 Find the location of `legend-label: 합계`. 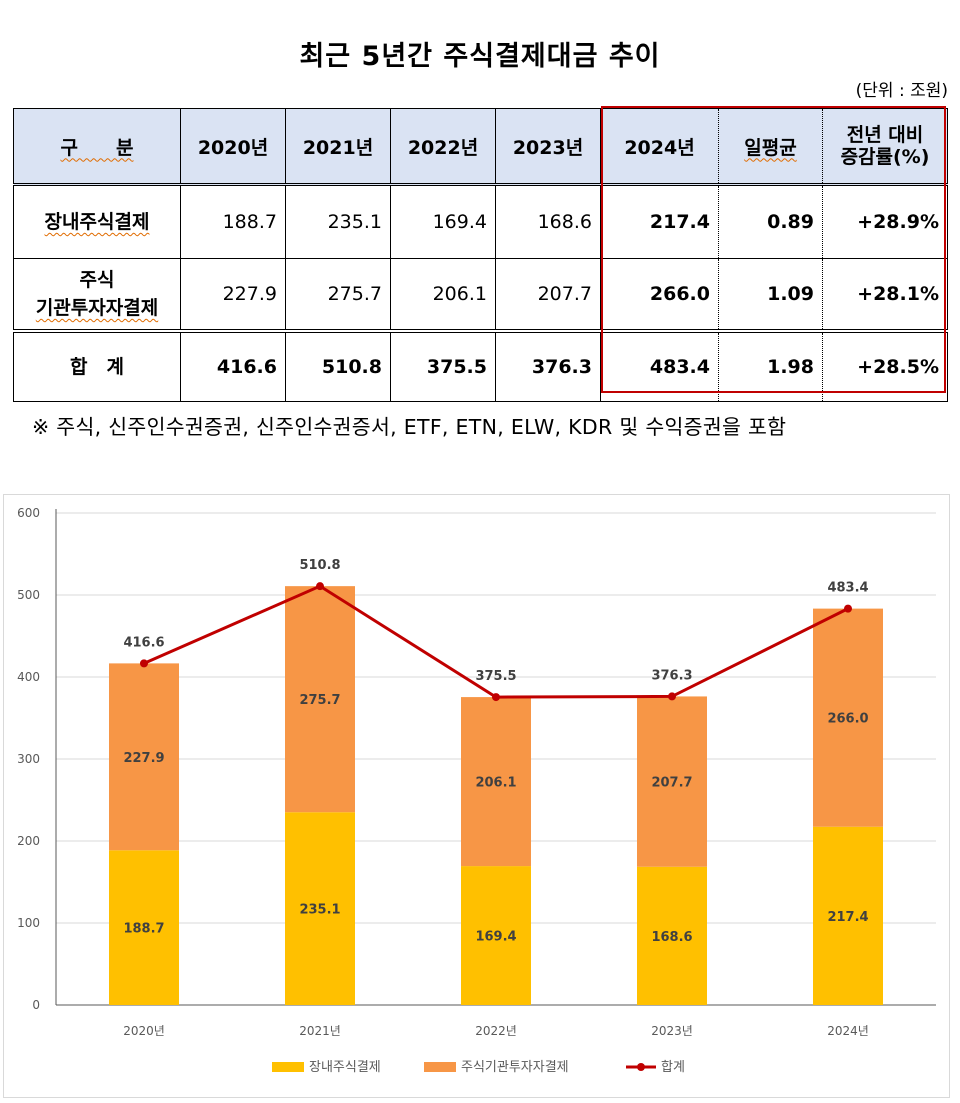

legend-label: 합계 is located at coordinates (673, 1067).